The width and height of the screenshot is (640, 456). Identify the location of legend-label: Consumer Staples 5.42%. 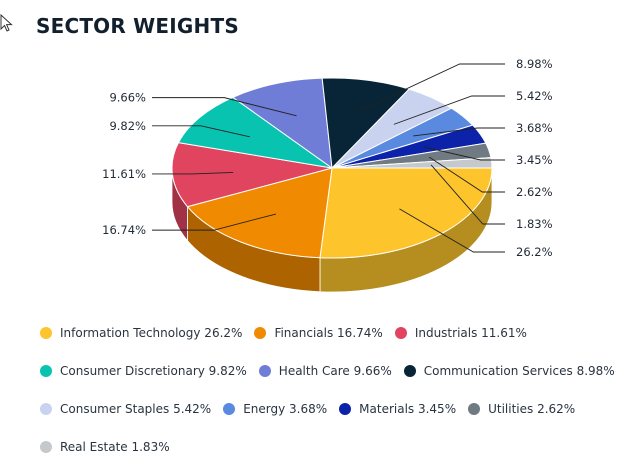
(136, 409).